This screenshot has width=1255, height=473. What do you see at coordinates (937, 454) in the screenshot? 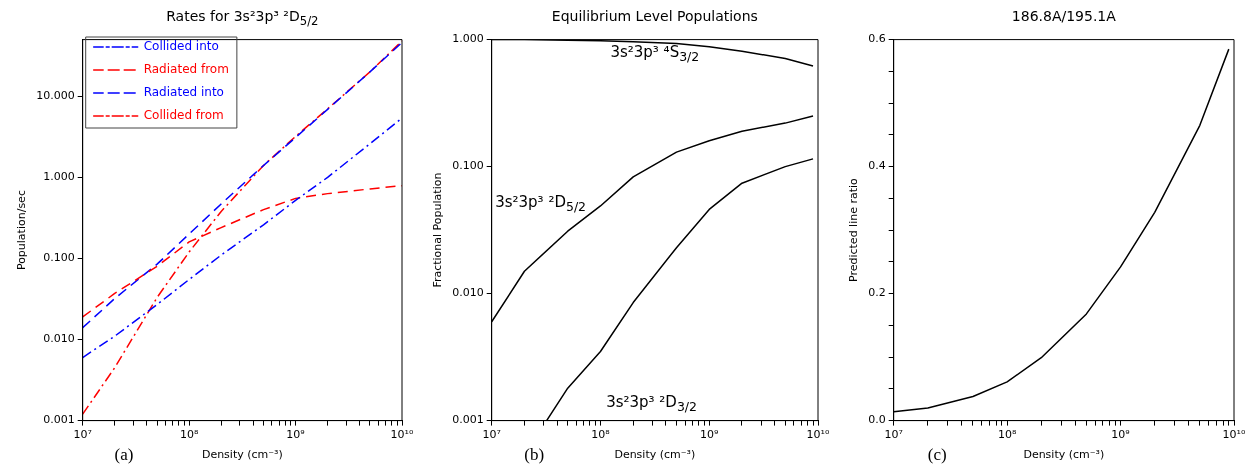
I see `text: (c)` at bounding box center [937, 454].